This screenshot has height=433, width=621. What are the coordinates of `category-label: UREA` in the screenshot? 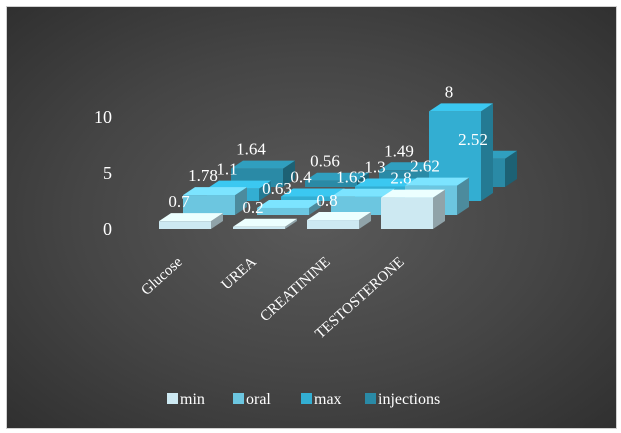 It's located at (239, 273).